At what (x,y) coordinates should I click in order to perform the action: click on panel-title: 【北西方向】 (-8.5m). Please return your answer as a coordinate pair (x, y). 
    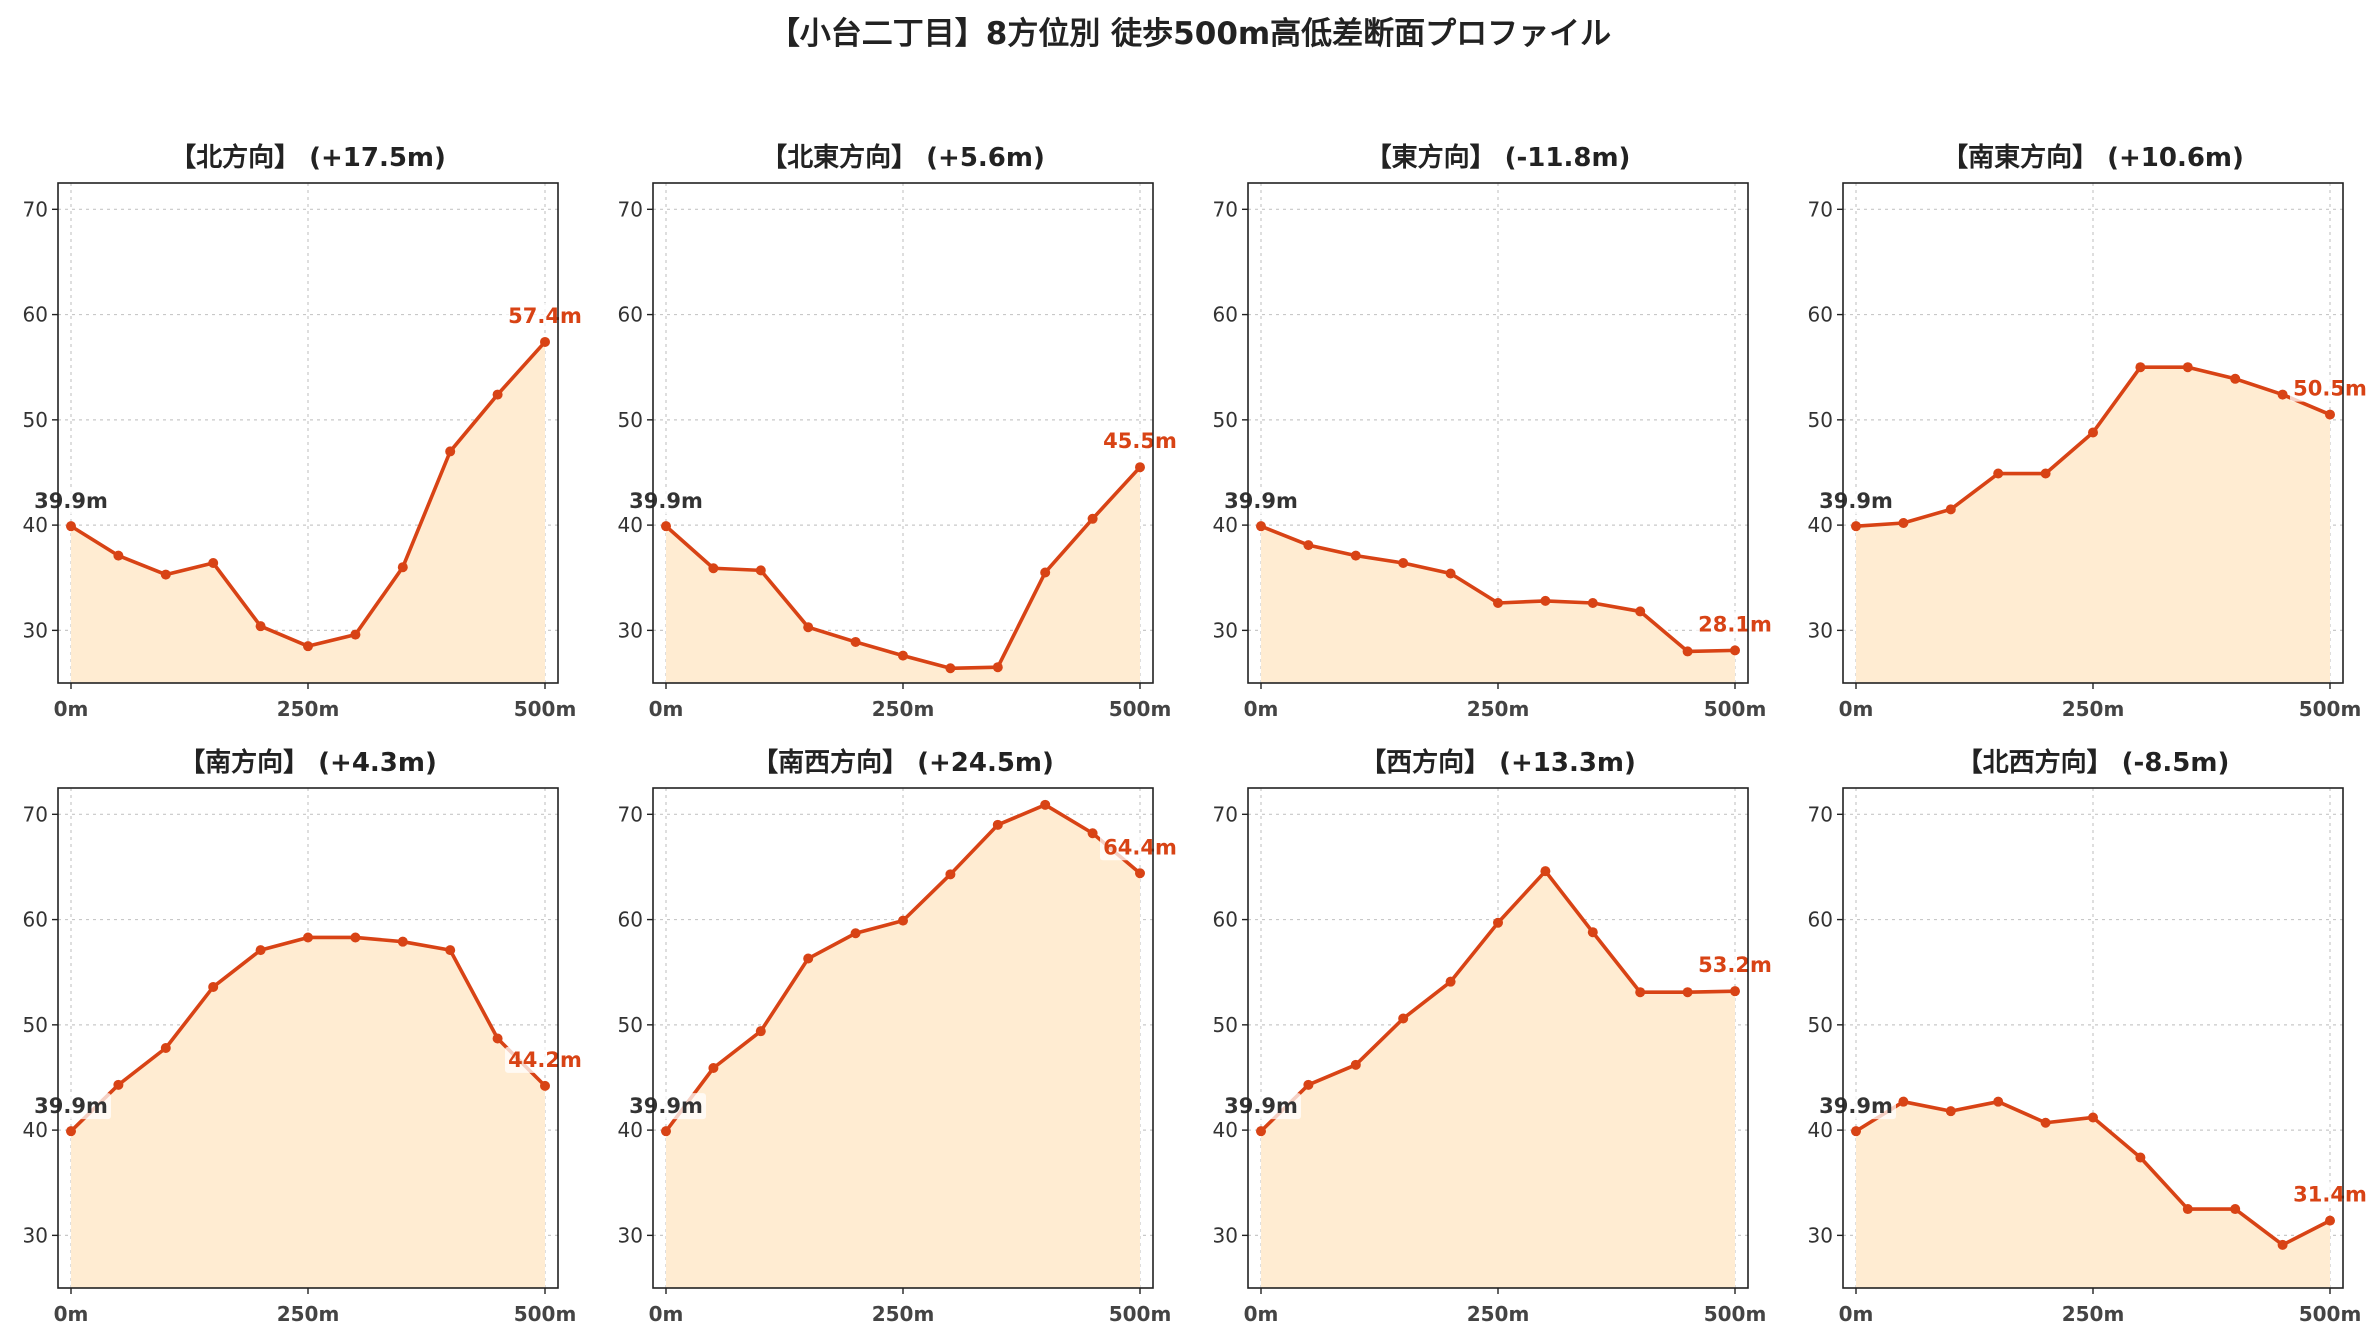
    Looking at the image, I should click on (2093, 762).